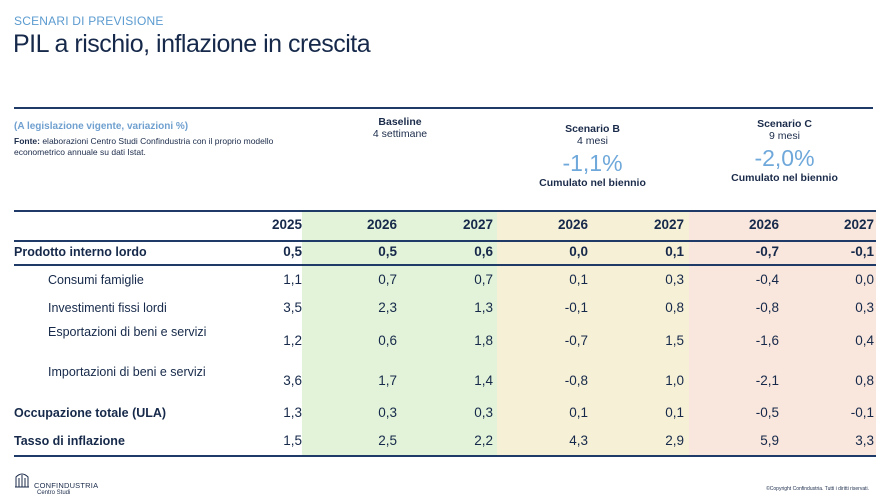 The image size is (887, 498). Describe the element at coordinates (578, 440) in the screenshot. I see `cell-value: 4,3` at that location.